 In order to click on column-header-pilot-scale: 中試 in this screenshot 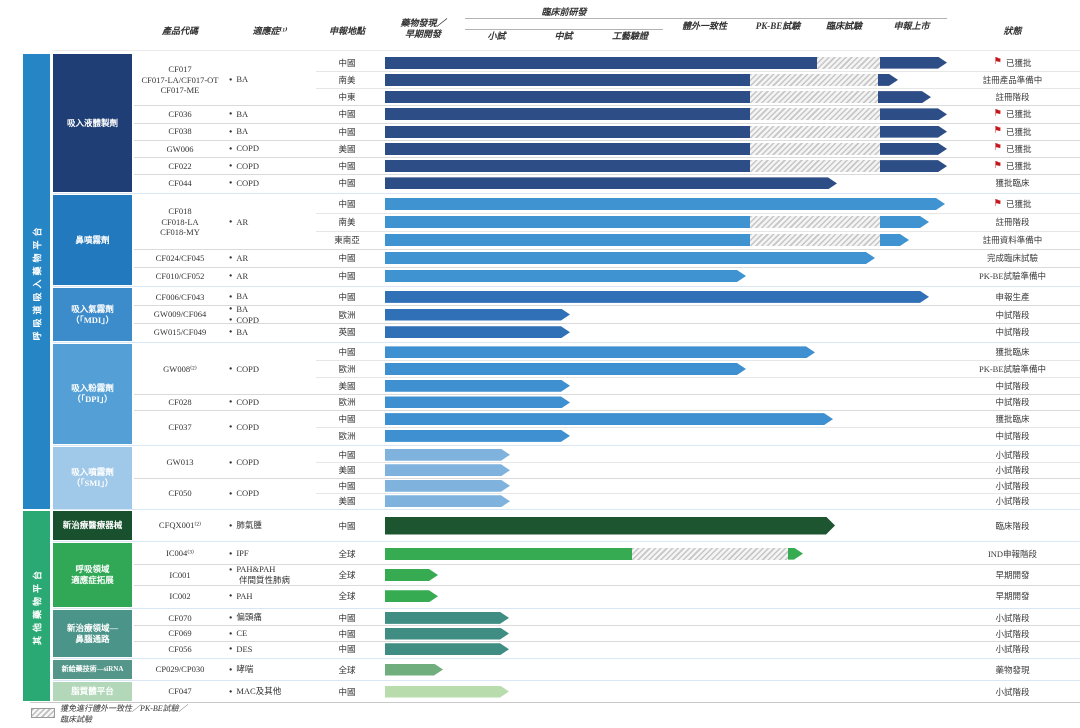, I will do `click(563, 36)`.